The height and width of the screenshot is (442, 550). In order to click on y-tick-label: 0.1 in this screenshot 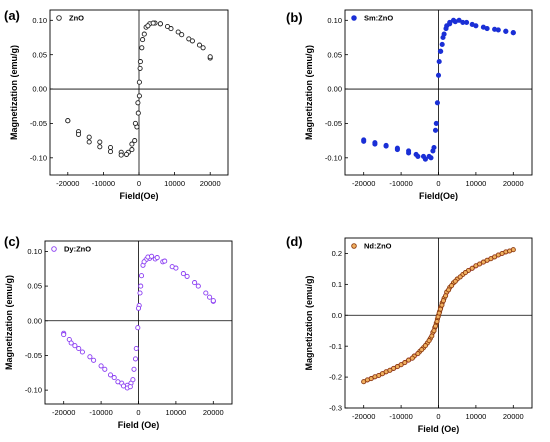, I will do `click(337, 284)`.